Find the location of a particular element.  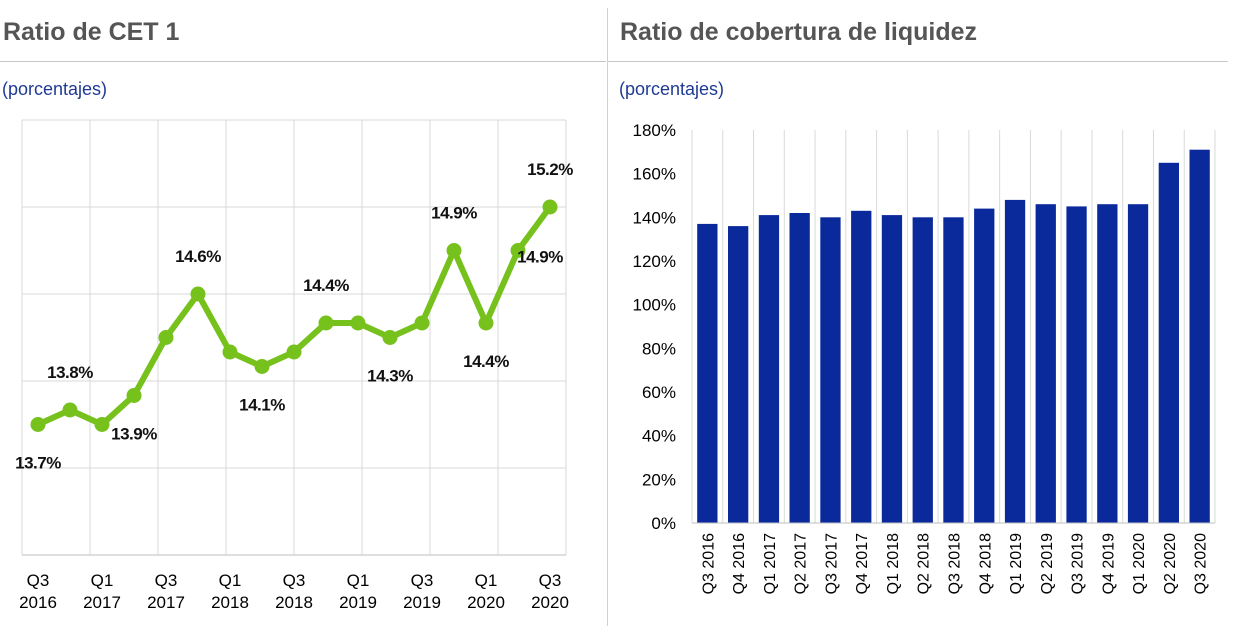

lcr-title-rule is located at coordinates (918, 61).